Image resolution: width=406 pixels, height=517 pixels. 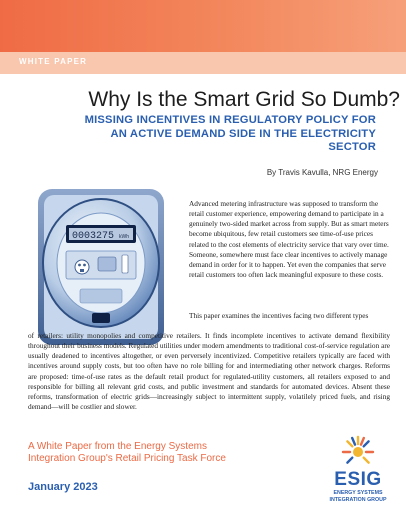 I want to click on esig-sun-icon, so click(x=358, y=449).